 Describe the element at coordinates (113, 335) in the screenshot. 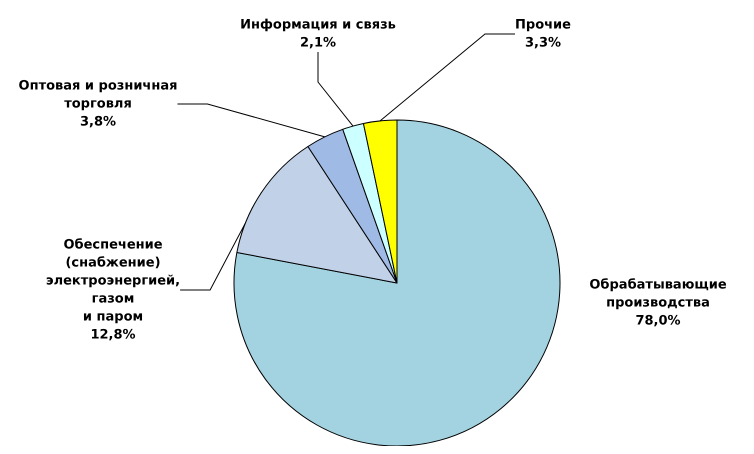

I see `data-label: 12,8%` at that location.